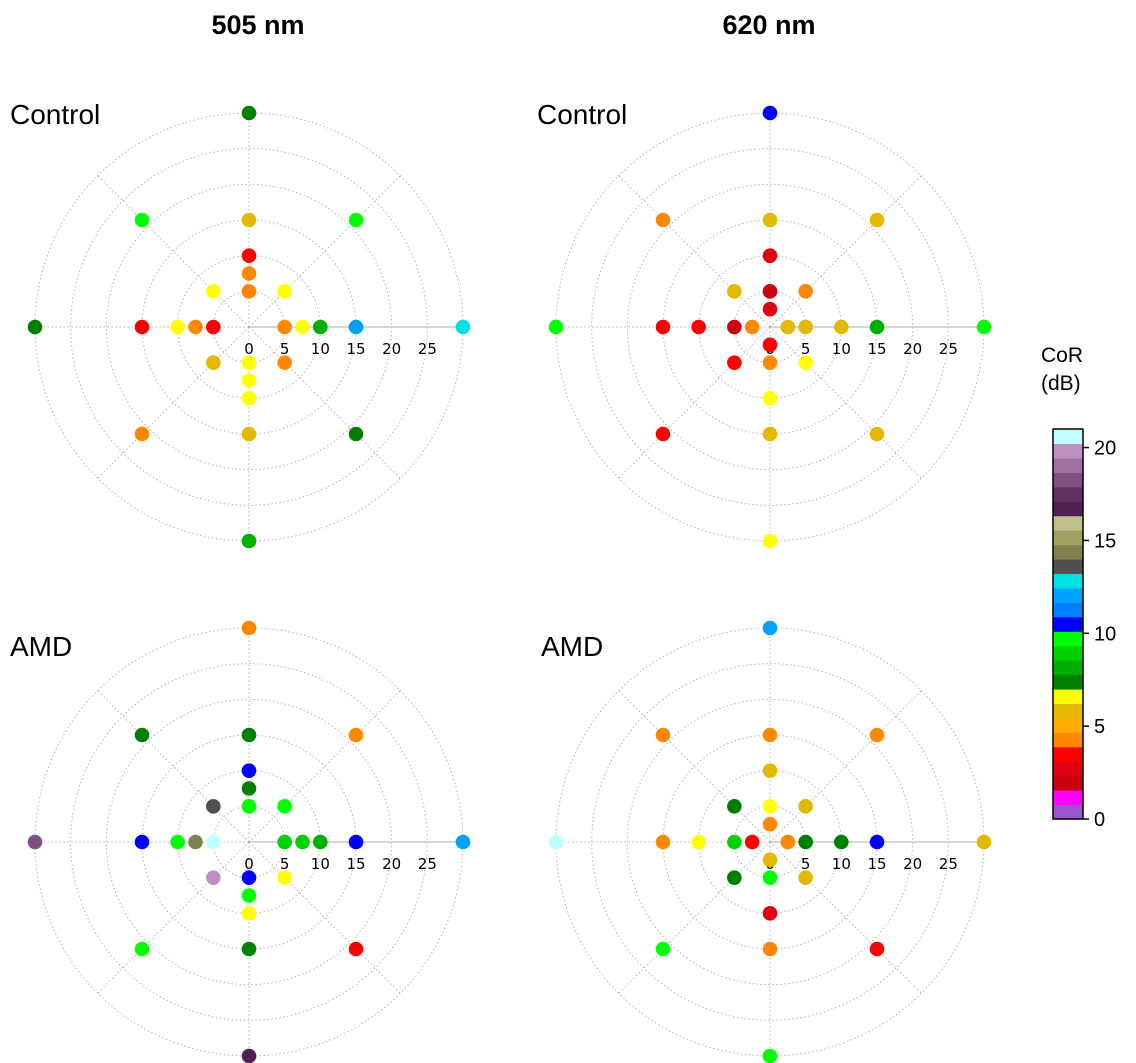 Image resolution: width=1136 pixels, height=1063 pixels. Describe the element at coordinates (1099, 727) in the screenshot. I see `colorbar-tick-label: 5` at that location.